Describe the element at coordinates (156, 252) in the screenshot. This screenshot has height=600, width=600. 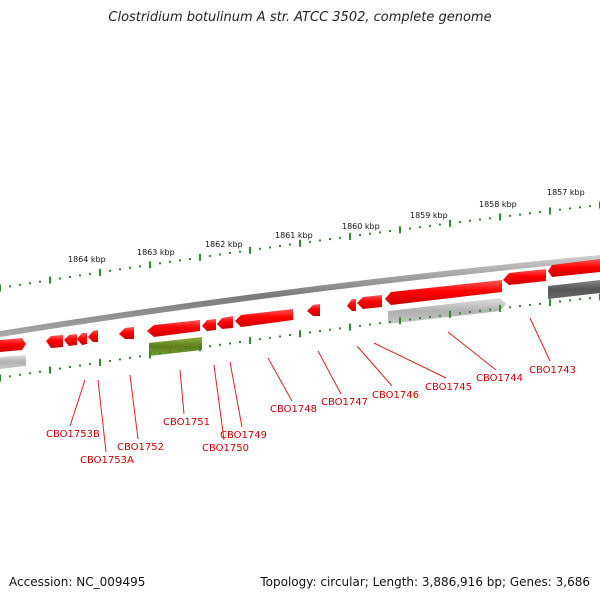
I see `kbp-label-1863: 1863 kbp` at that location.